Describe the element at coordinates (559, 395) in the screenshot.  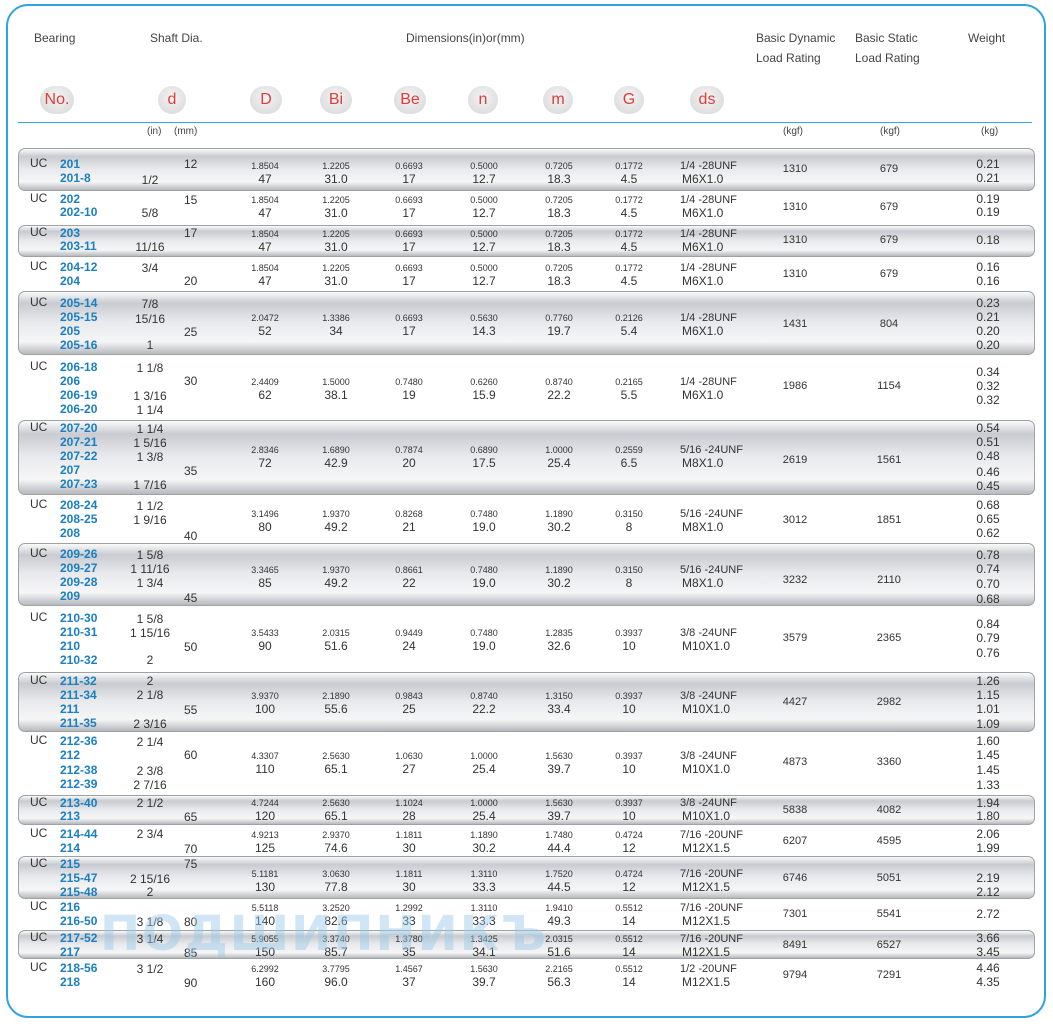
I see `dim-m-mm: 22.2` at that location.